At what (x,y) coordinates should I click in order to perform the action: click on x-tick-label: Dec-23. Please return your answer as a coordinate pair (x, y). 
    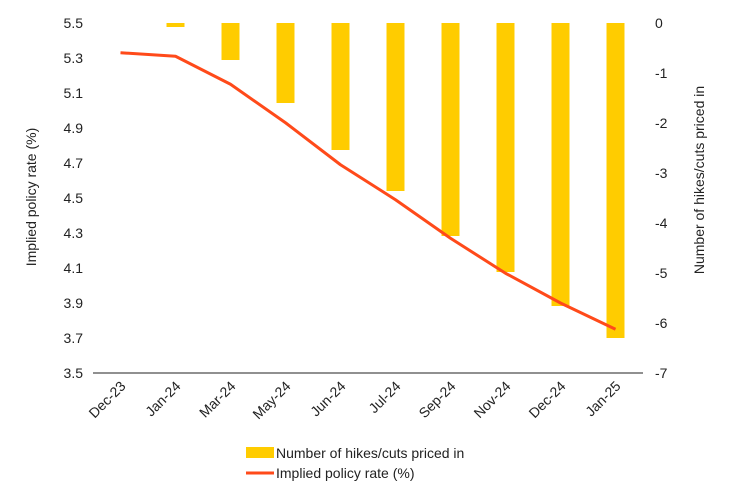
    Looking at the image, I should click on (106, 399).